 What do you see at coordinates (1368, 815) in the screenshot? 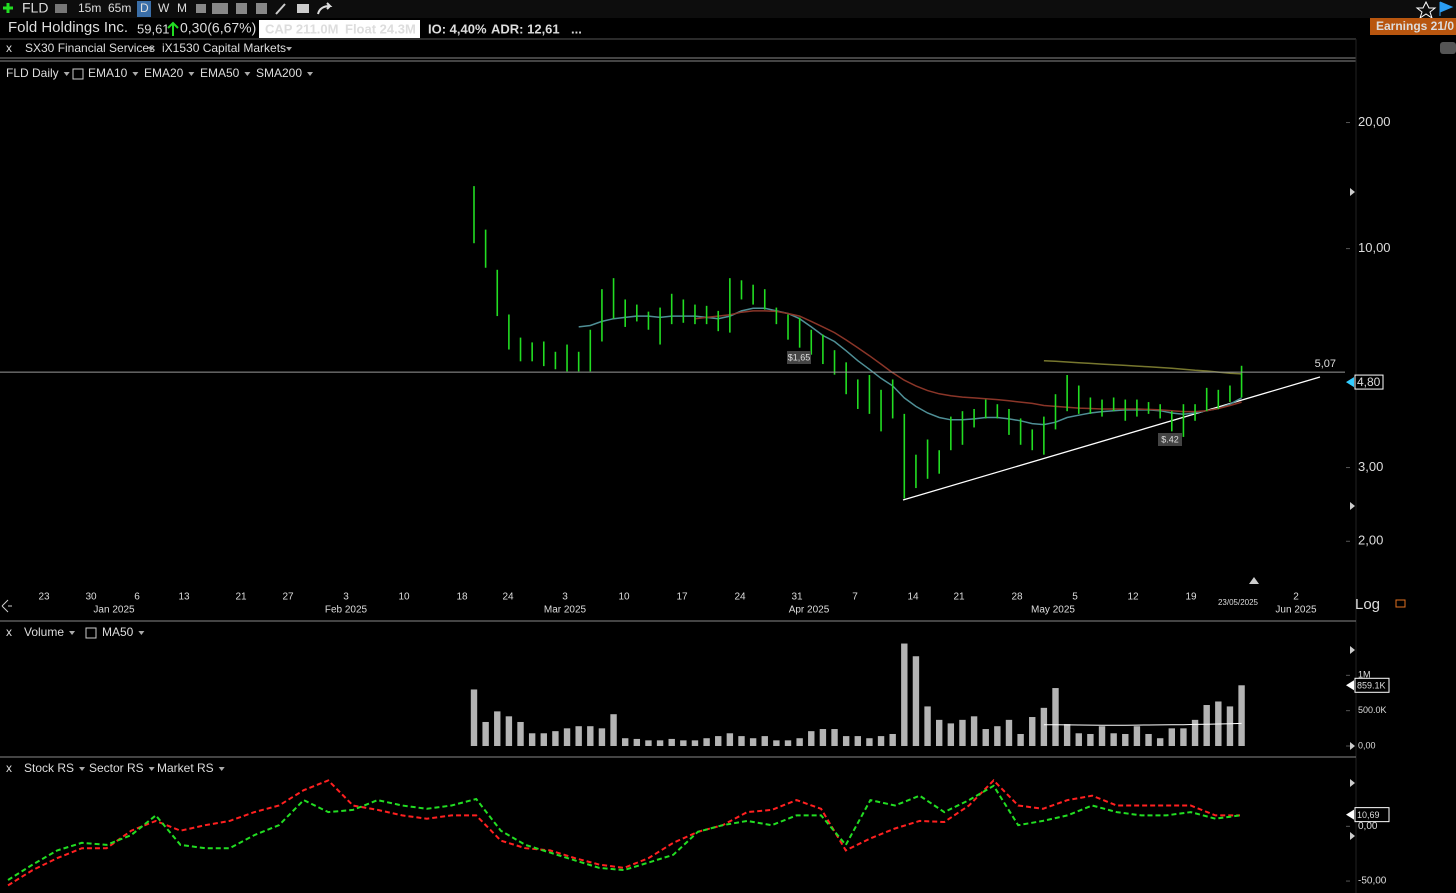
I see `last-value: 10,69` at bounding box center [1368, 815].